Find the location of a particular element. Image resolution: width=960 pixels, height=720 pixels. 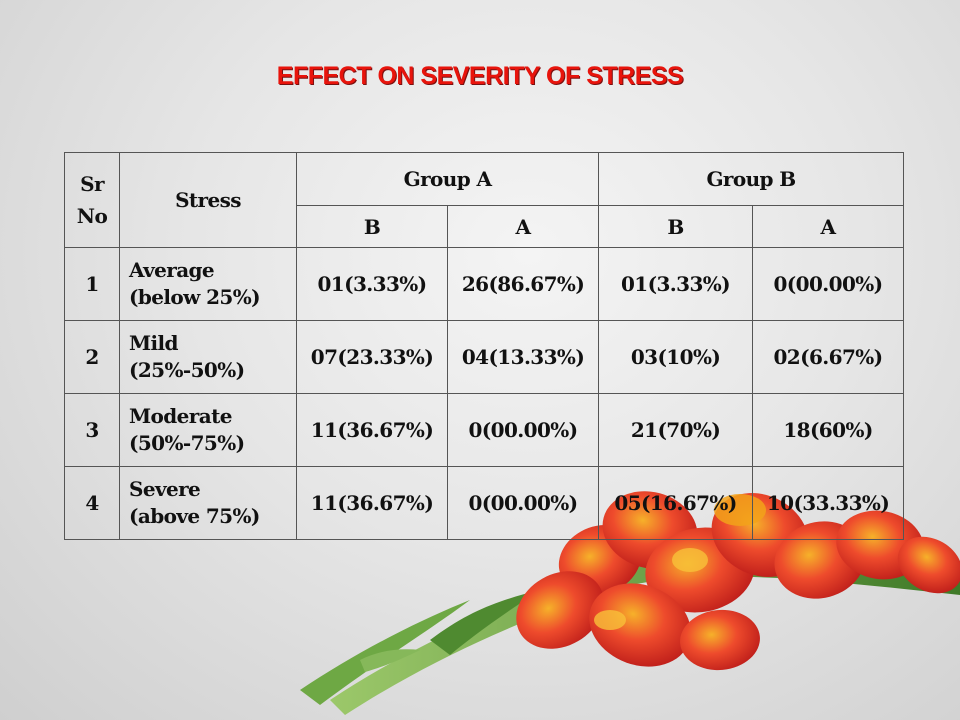

table-subheader-row: B A B A is located at coordinates (485, 226).